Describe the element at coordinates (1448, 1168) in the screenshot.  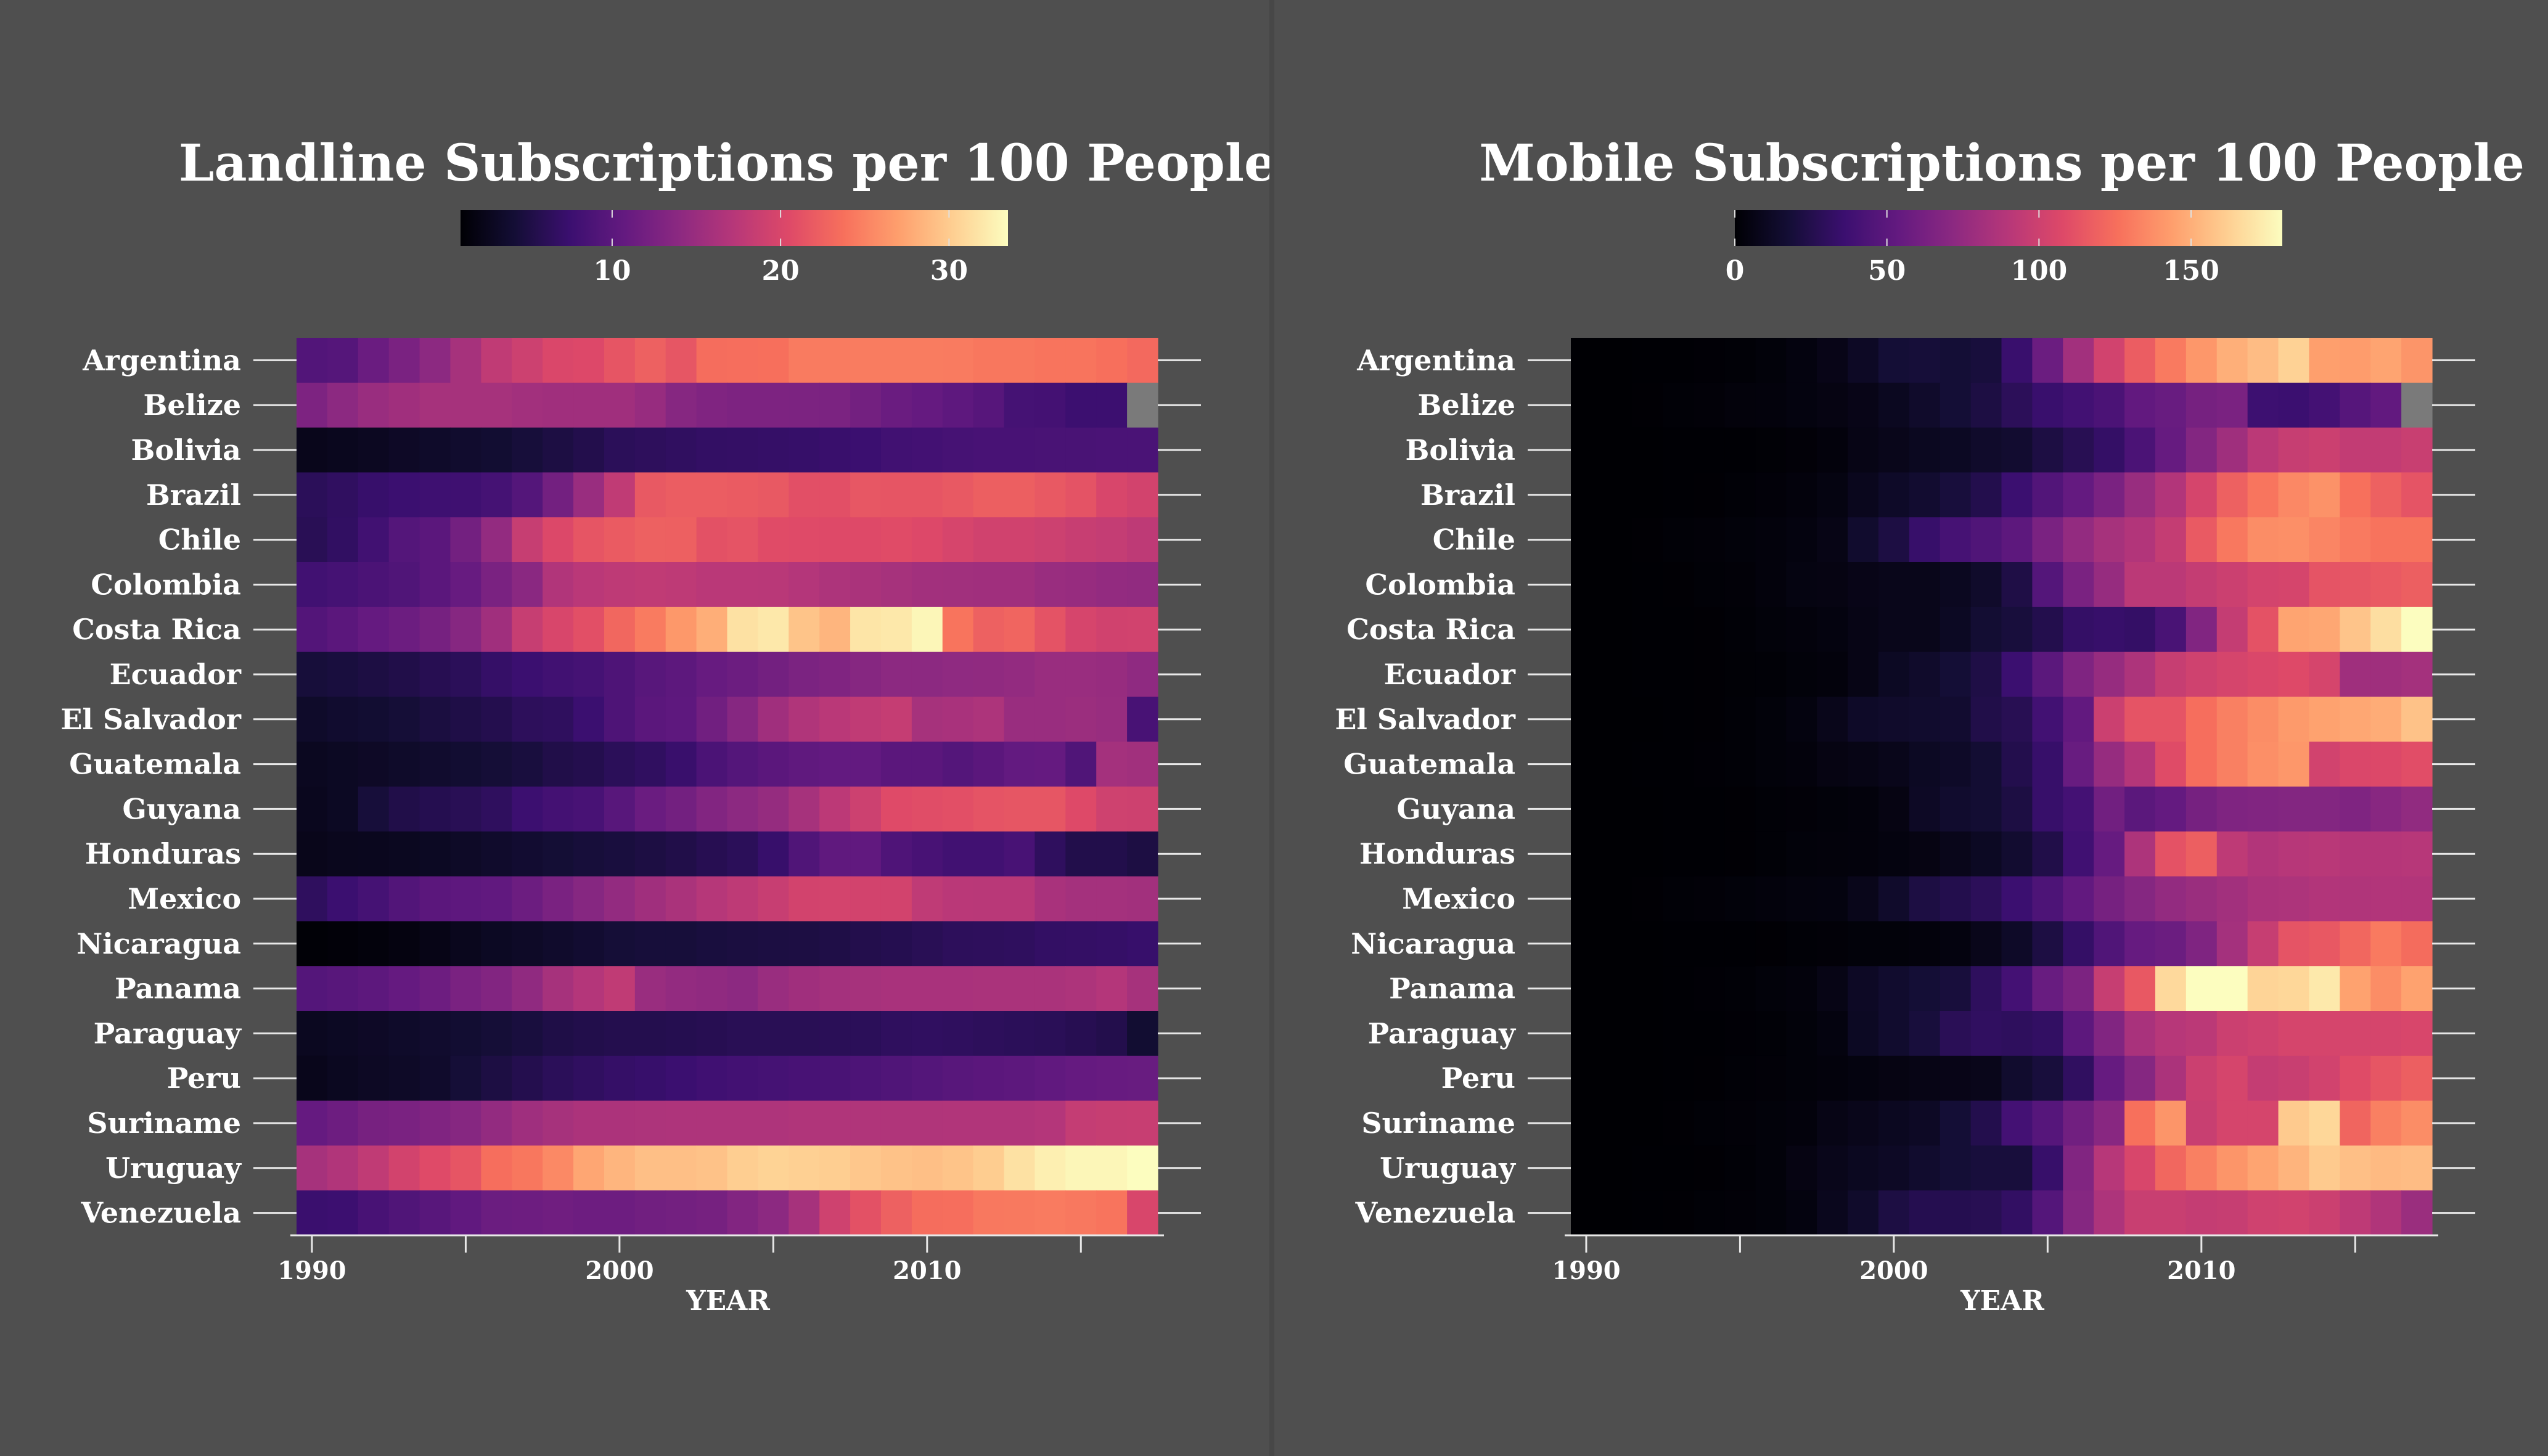
I see `mobile-country-label: Uruguay` at that location.